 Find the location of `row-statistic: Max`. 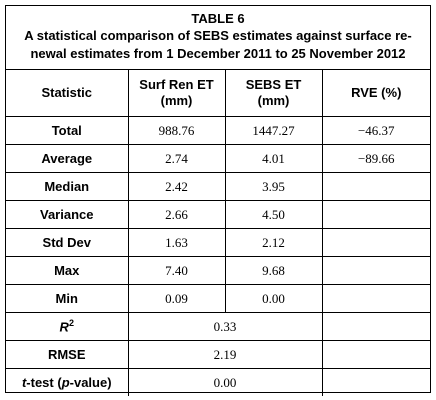

row-statistic: Max is located at coordinates (67, 270).